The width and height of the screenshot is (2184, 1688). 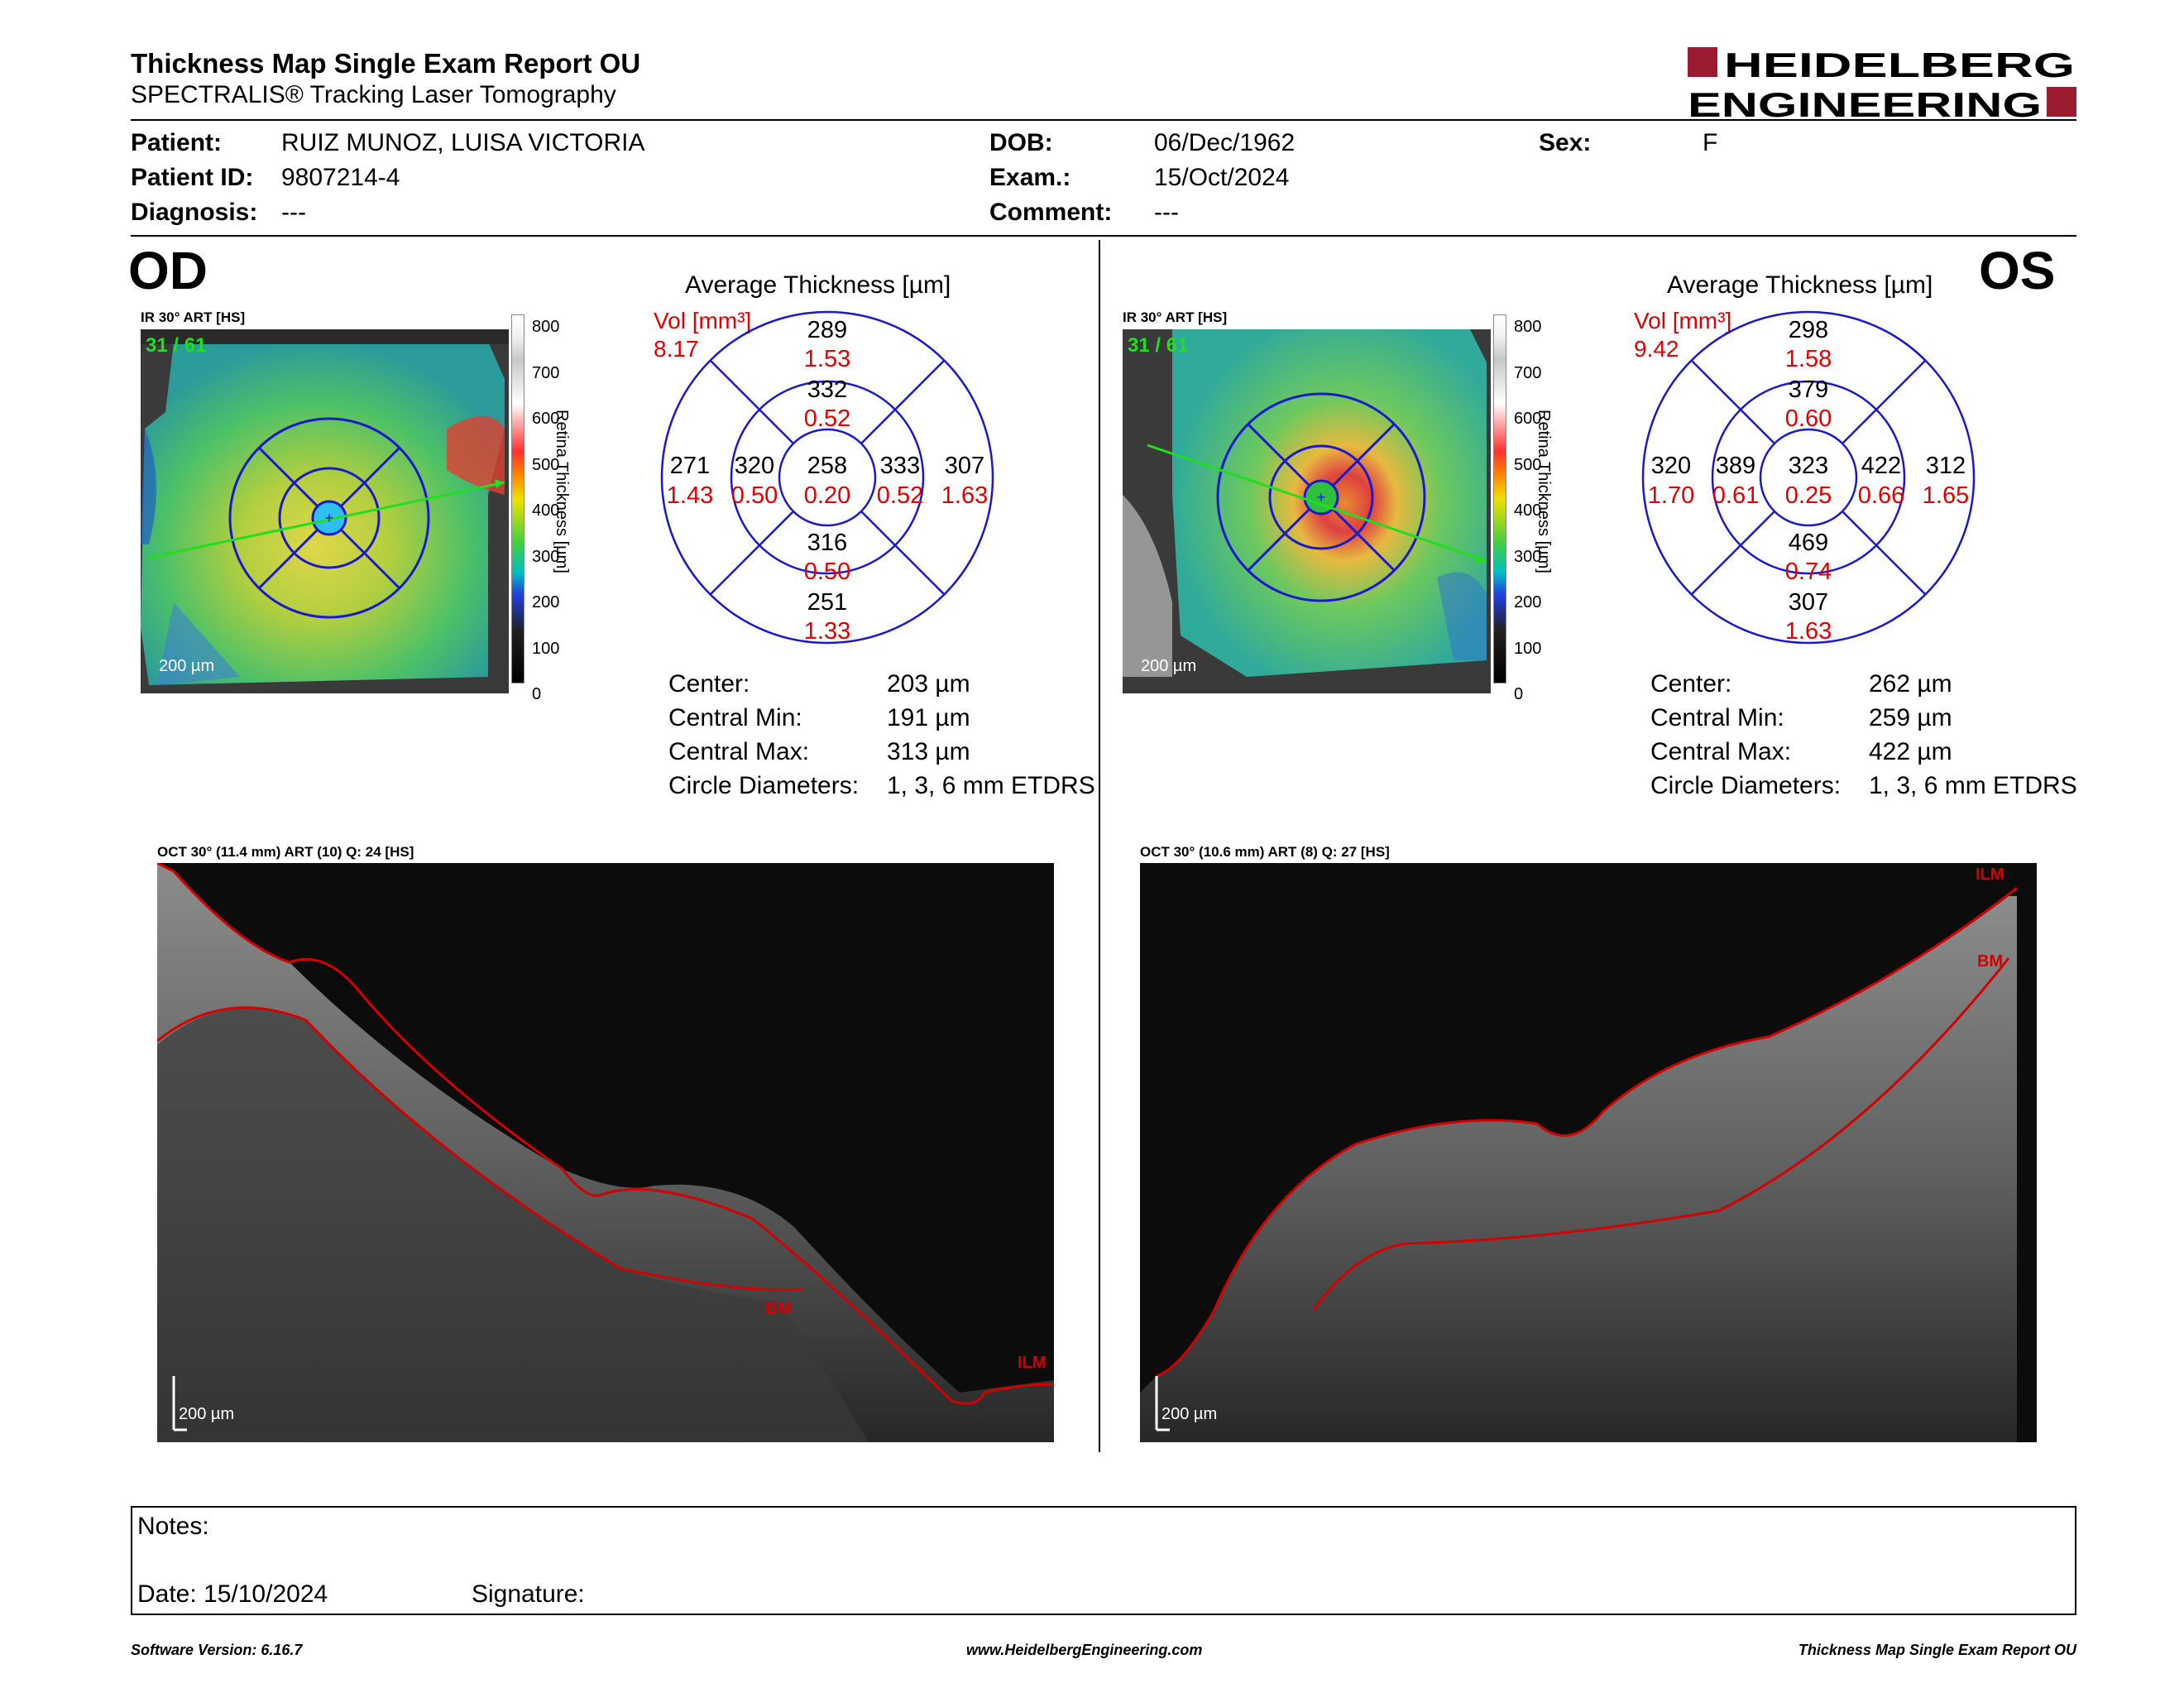 I want to click on os-frame-count: 31 / 61, so click(x=1158, y=345).